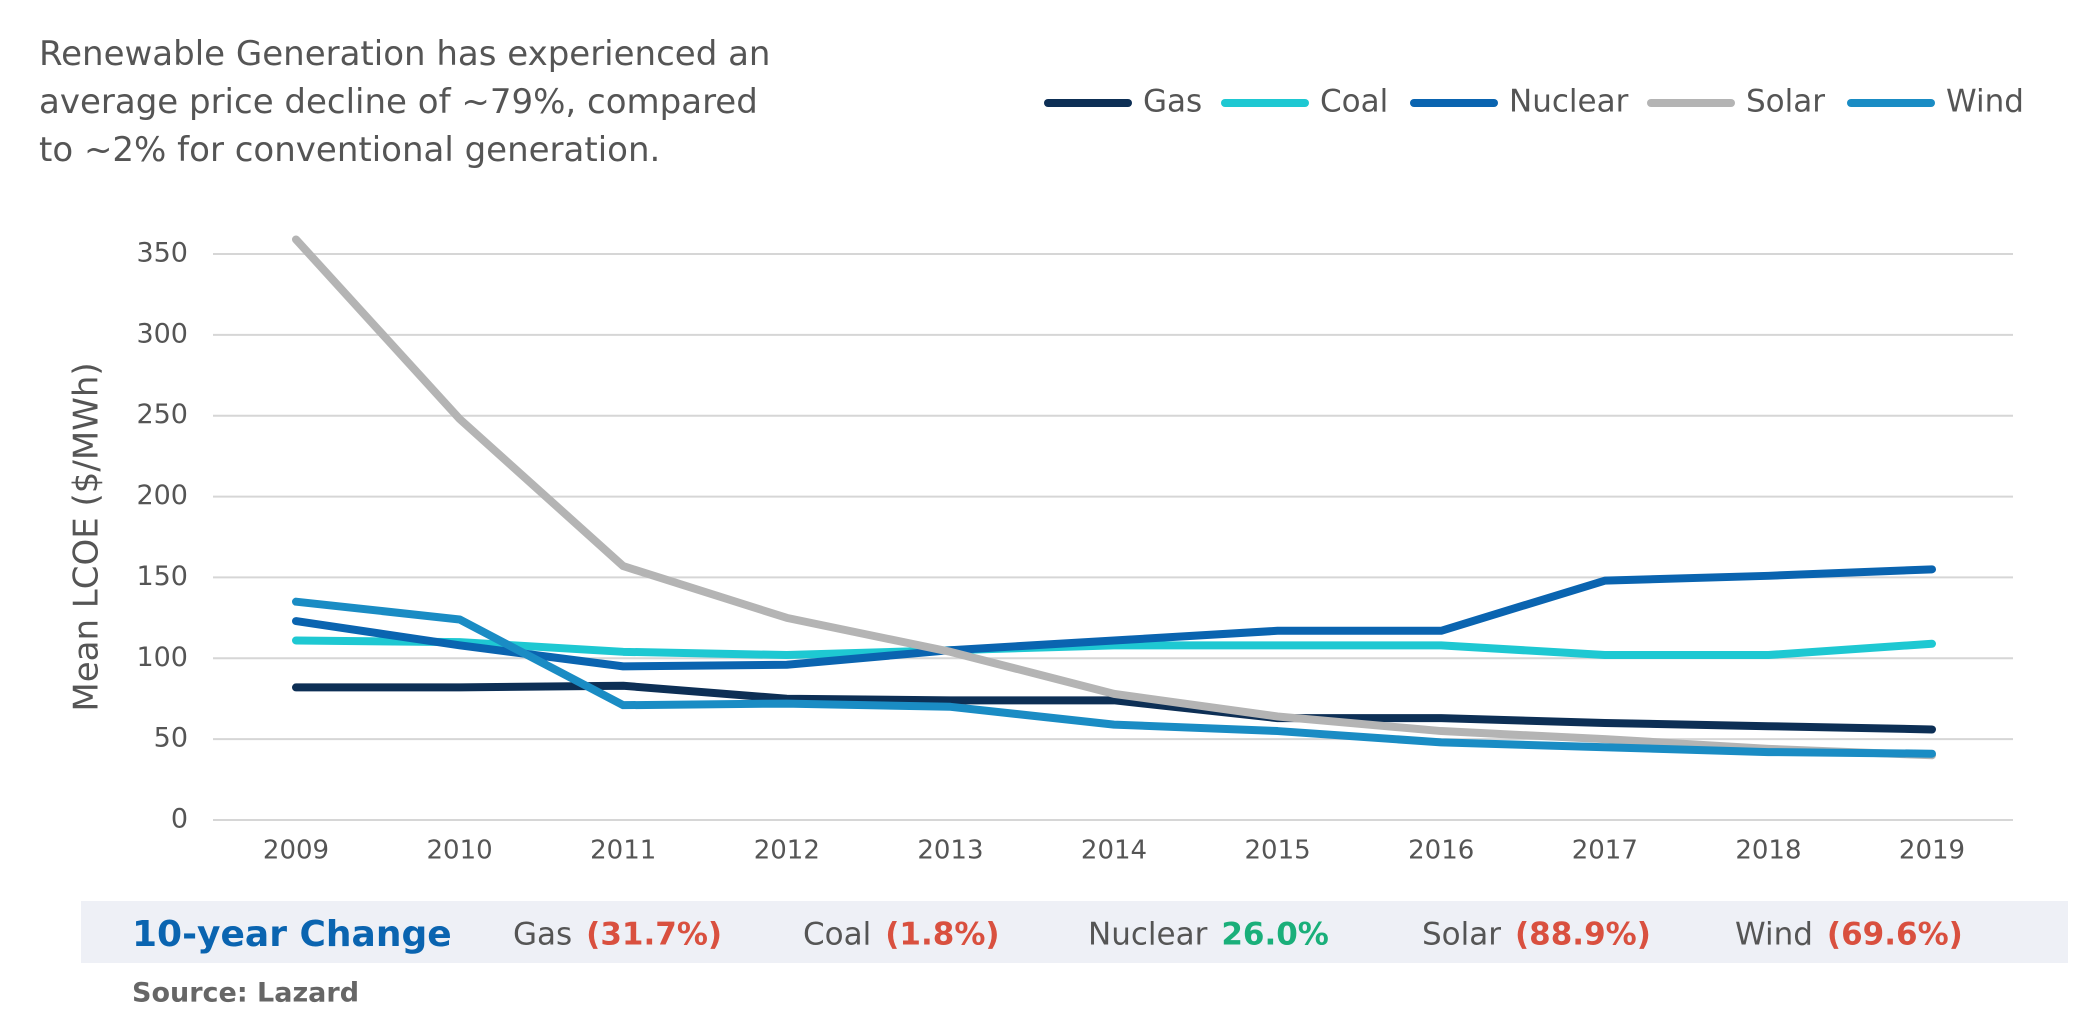 The width and height of the screenshot is (2088, 1032). Describe the element at coordinates (1895, 935) in the screenshot. I see `change-value: (69.6%)` at that location.